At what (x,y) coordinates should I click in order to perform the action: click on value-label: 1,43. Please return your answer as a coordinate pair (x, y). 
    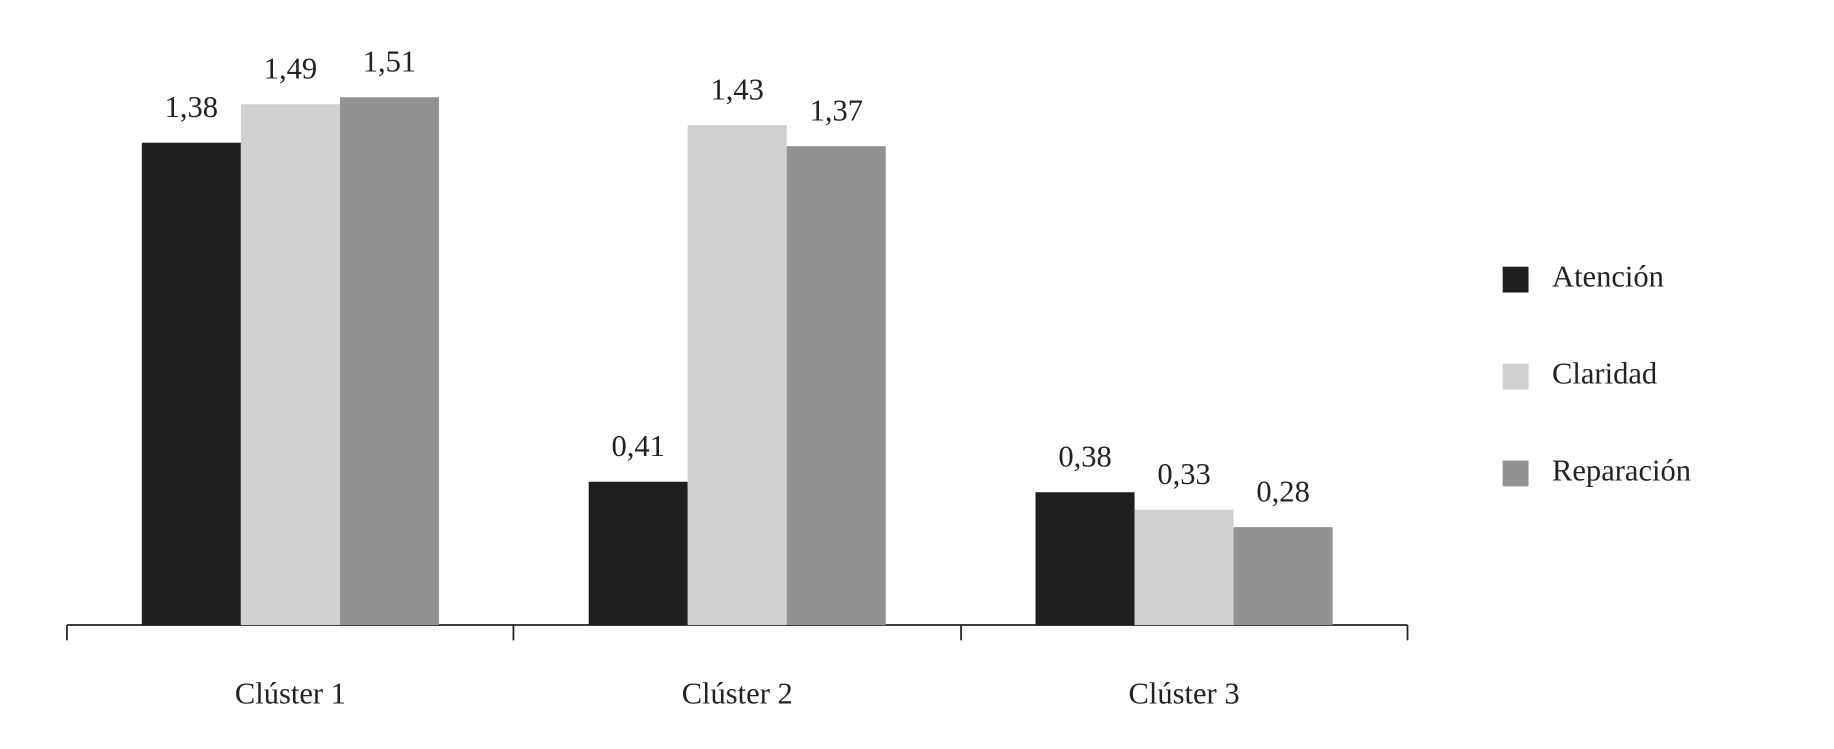
    Looking at the image, I should click on (737, 89).